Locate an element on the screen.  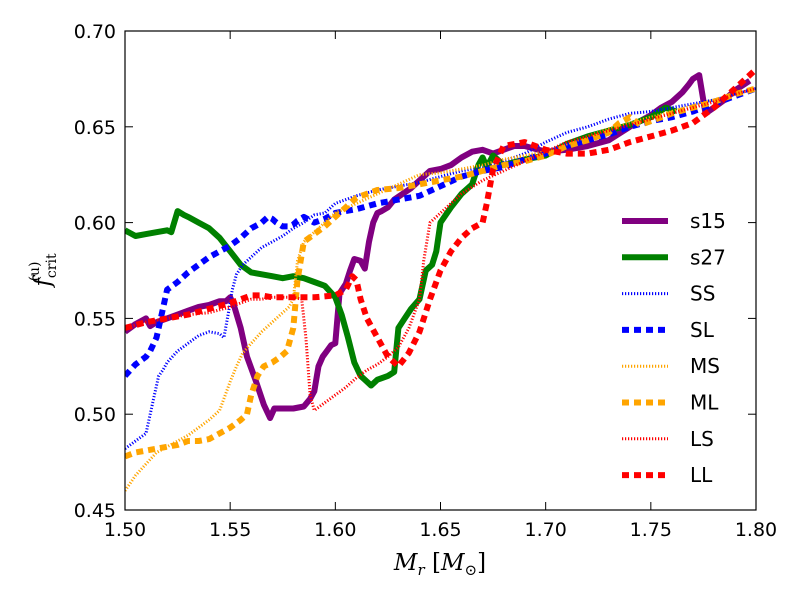
y-tick-label: 0.60 is located at coordinates (95, 224).